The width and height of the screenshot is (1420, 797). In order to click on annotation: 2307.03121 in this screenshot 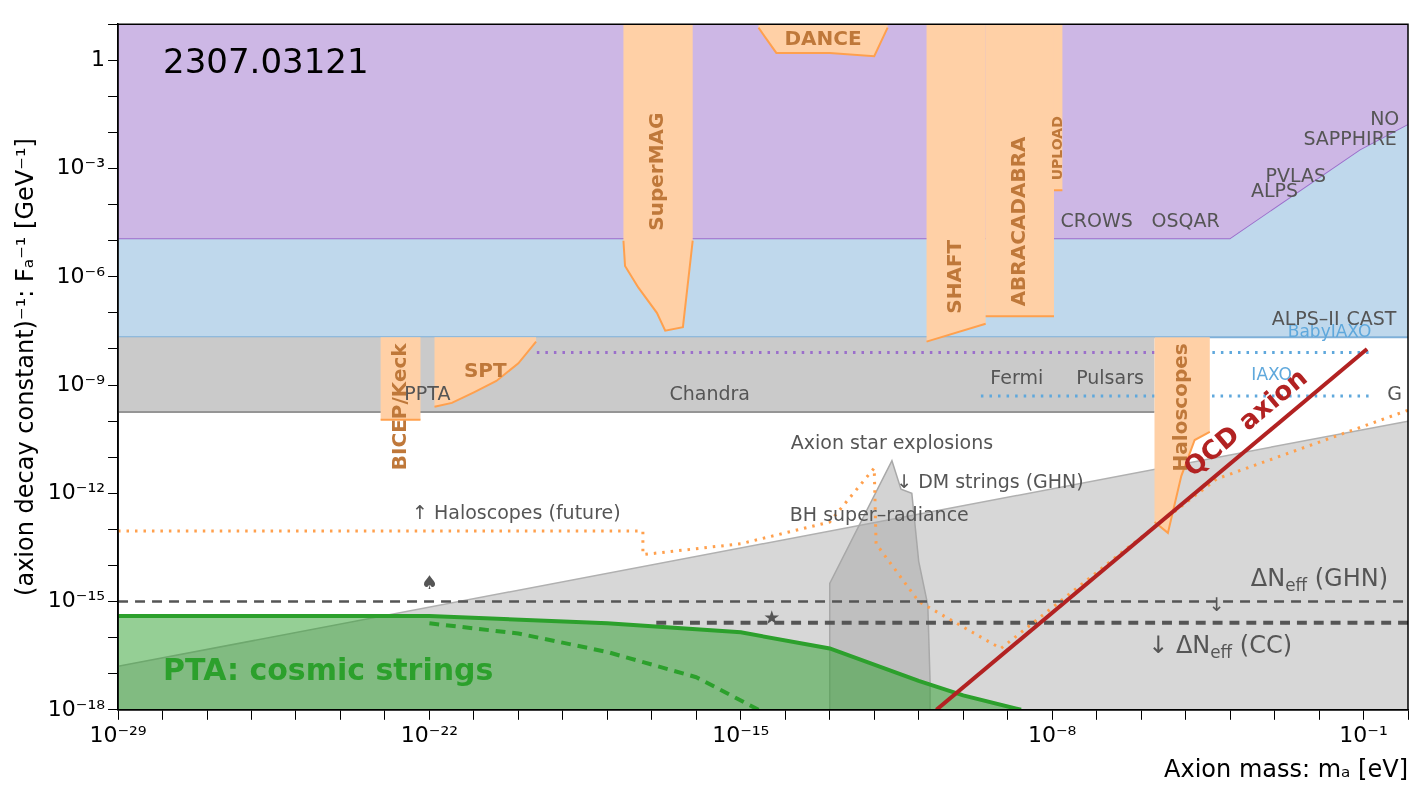, I will do `click(266, 61)`.